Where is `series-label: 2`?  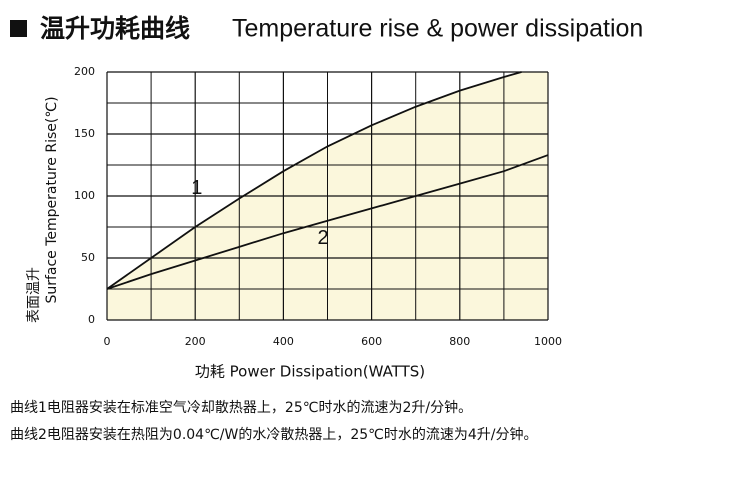
series-label: 2 is located at coordinates (323, 238).